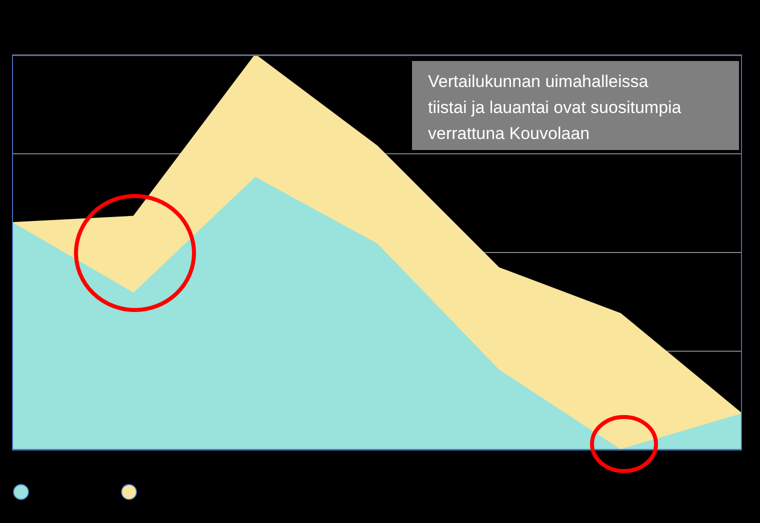  What do you see at coordinates (554, 108) in the screenshot?
I see `annotation: Vertailukunnan uimahalleissa tiistai ja lauantai ovat suositumpia verrattuna Kouvolaan` at bounding box center [554, 108].